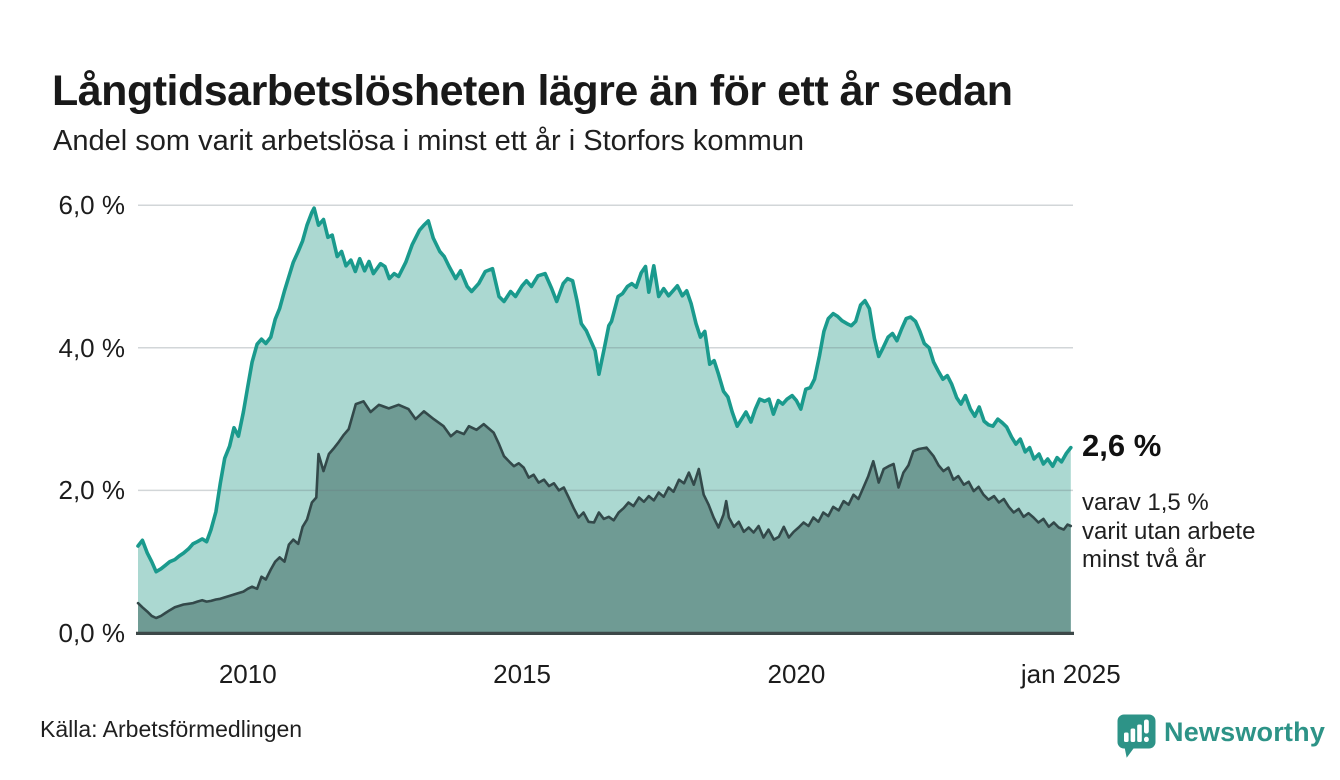 The height and width of the screenshot is (780, 1340). What do you see at coordinates (1245, 732) in the screenshot?
I see `newsworthy-logo-text: Newsworthy` at bounding box center [1245, 732].